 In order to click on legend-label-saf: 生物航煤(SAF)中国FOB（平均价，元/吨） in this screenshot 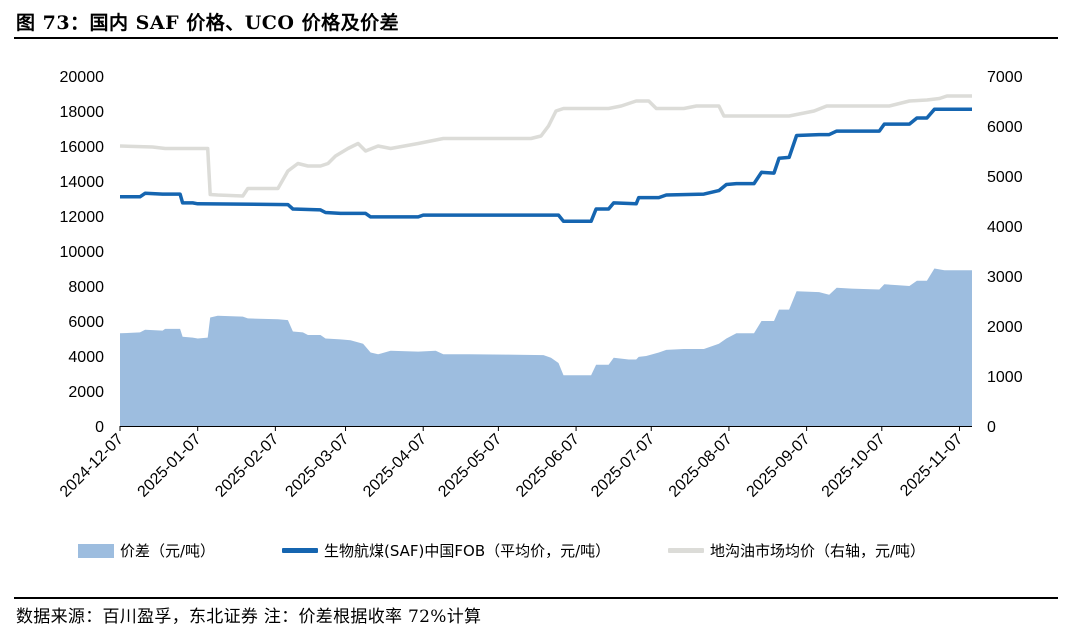, I will do `click(467, 551)`.